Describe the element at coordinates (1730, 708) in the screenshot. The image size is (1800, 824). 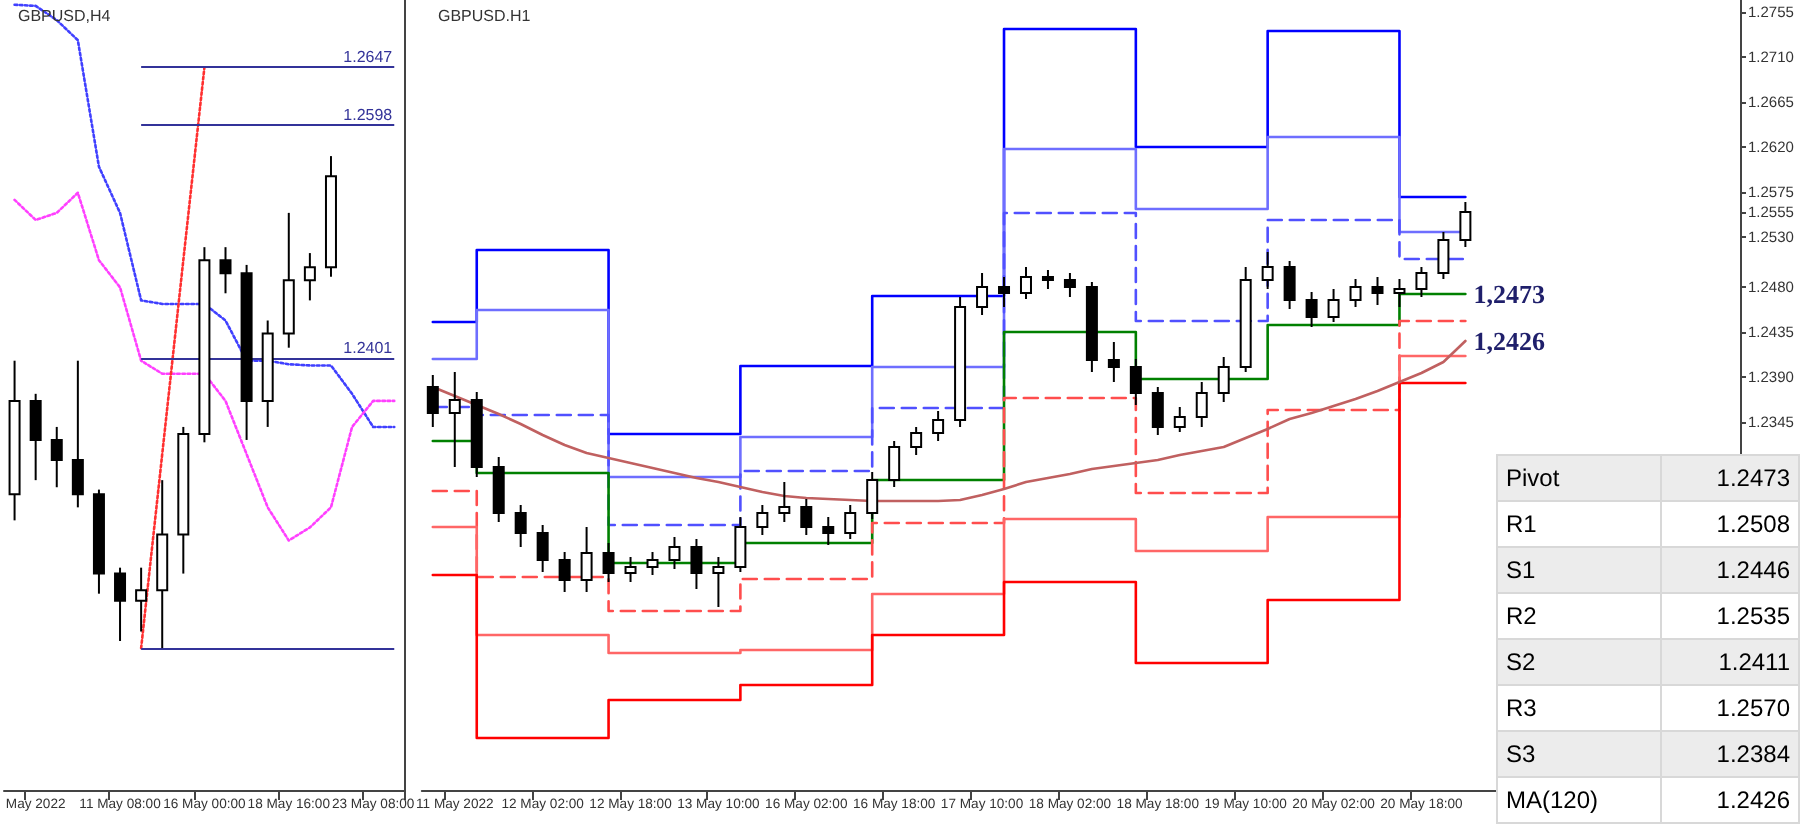
I see `annotation: 1.2570` at that location.